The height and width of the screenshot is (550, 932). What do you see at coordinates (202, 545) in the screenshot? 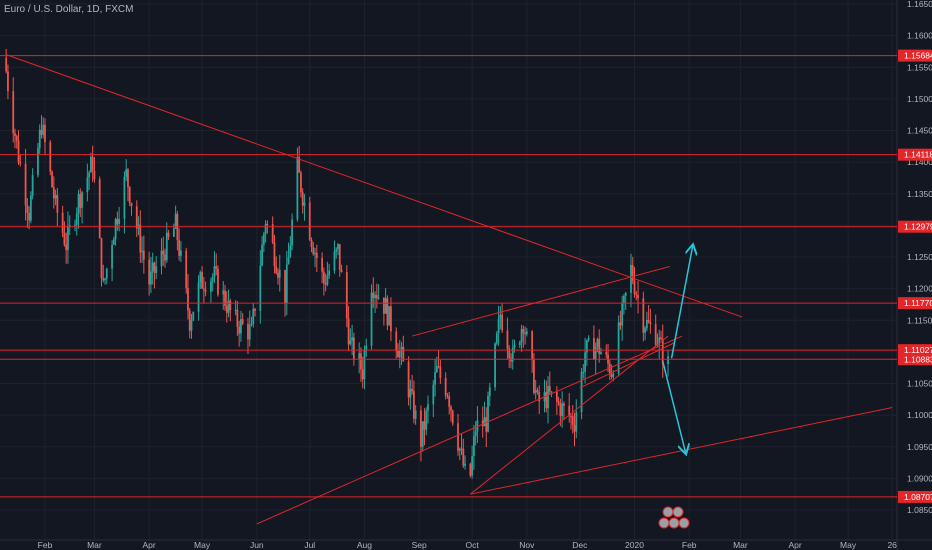
I see `time-tick-label: May` at bounding box center [202, 545].